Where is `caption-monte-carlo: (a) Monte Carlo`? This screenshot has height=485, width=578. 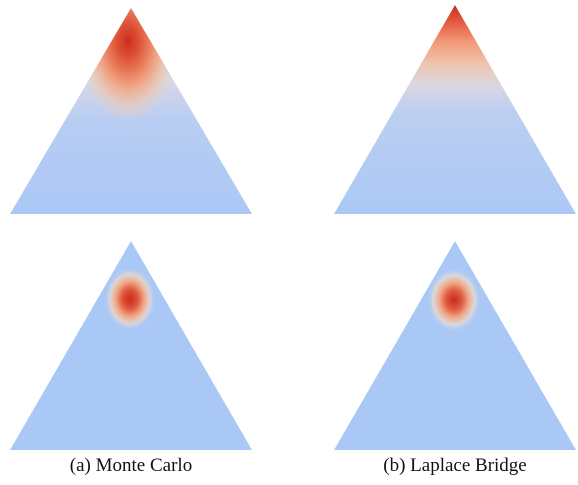 caption-monte-carlo: (a) Monte Carlo is located at coordinates (131, 465).